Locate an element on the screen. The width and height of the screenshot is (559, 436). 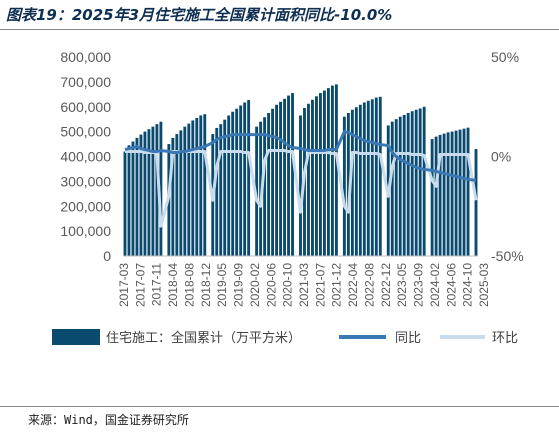
x-tick-label: 2021-12 is located at coordinates (337, 285).